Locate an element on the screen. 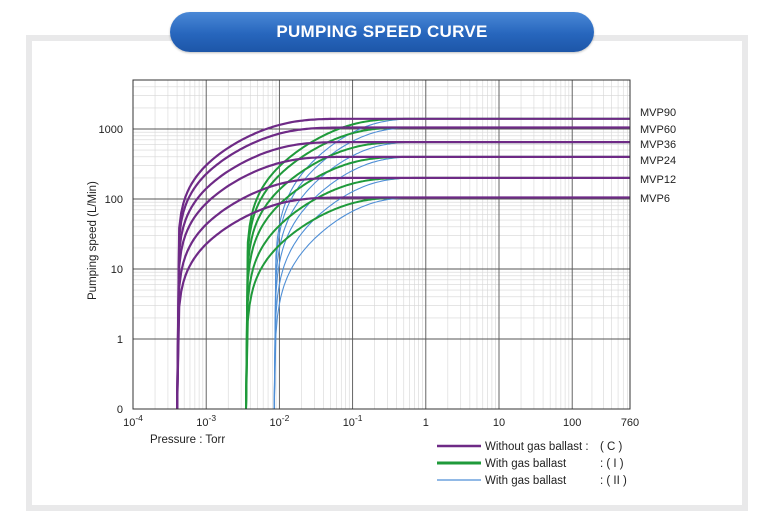 This screenshot has height=524, width=768. x-tick-label: 10⁻⁴ is located at coordinates (133, 421).